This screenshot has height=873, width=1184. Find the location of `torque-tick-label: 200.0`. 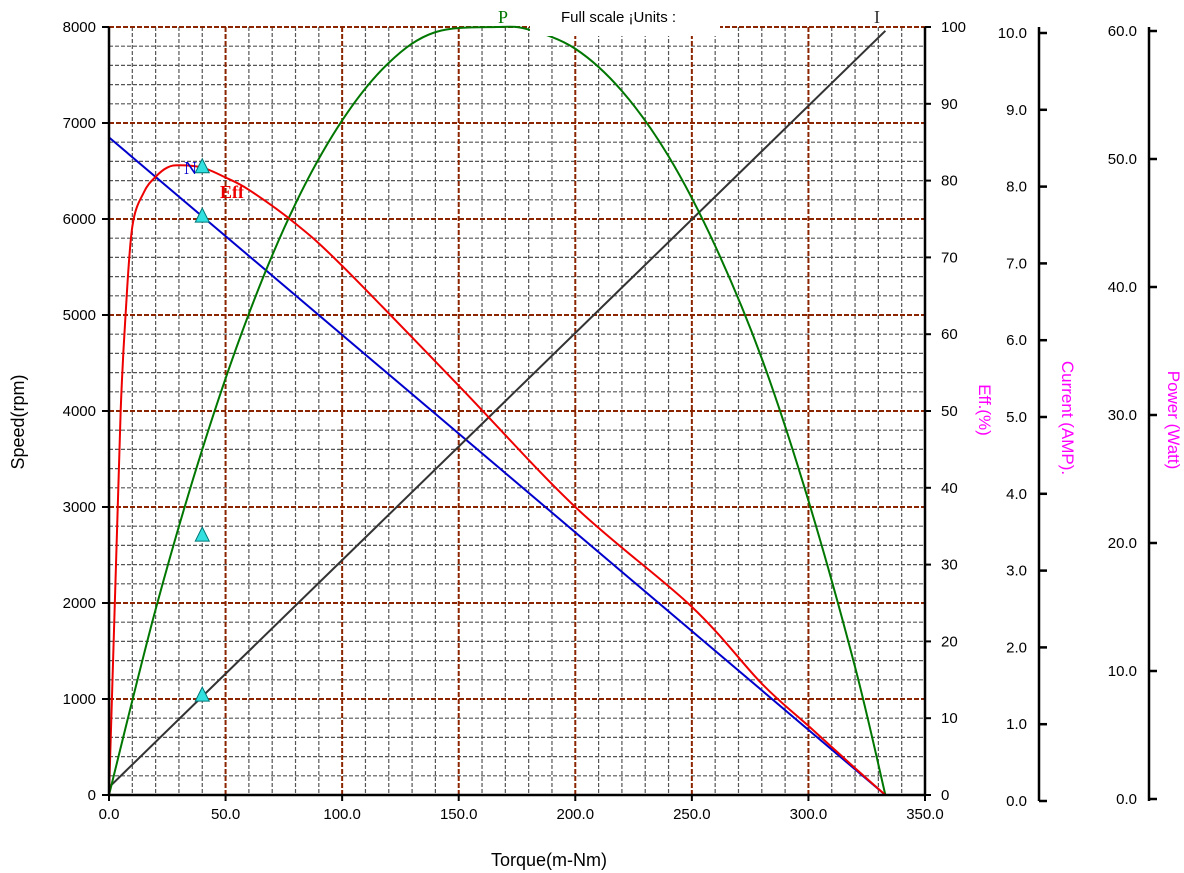

torque-tick-label: 200.0 is located at coordinates (576, 814).